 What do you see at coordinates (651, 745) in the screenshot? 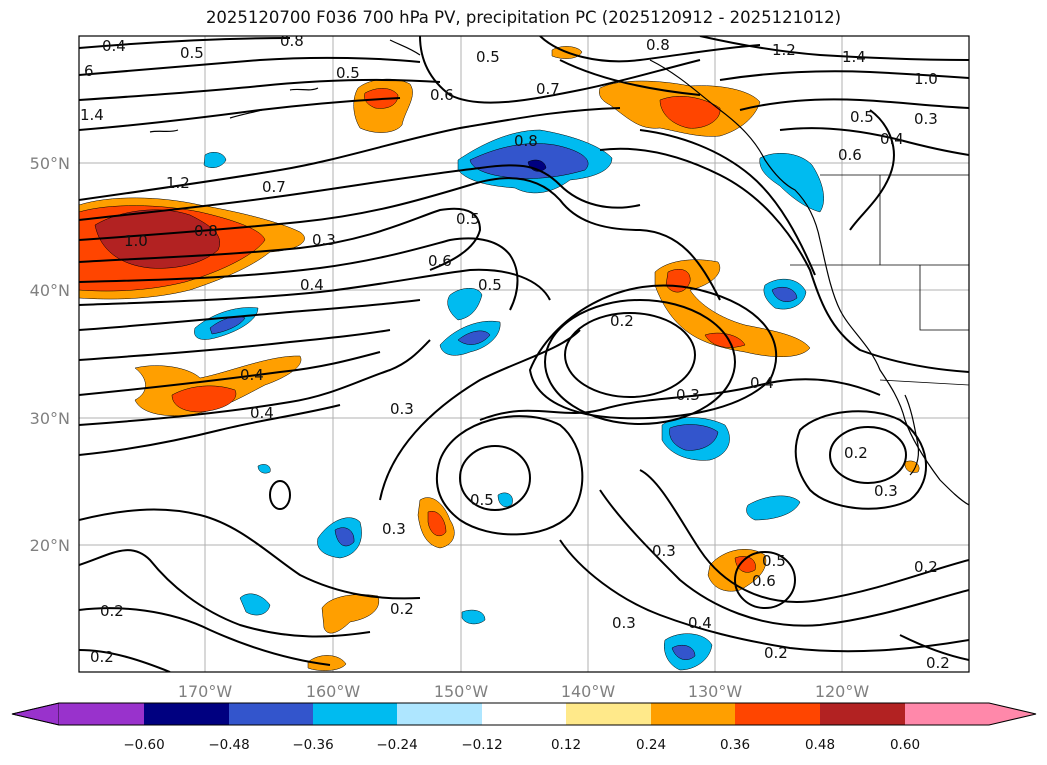
I see `colorbar-tick: 0.24` at bounding box center [651, 745].